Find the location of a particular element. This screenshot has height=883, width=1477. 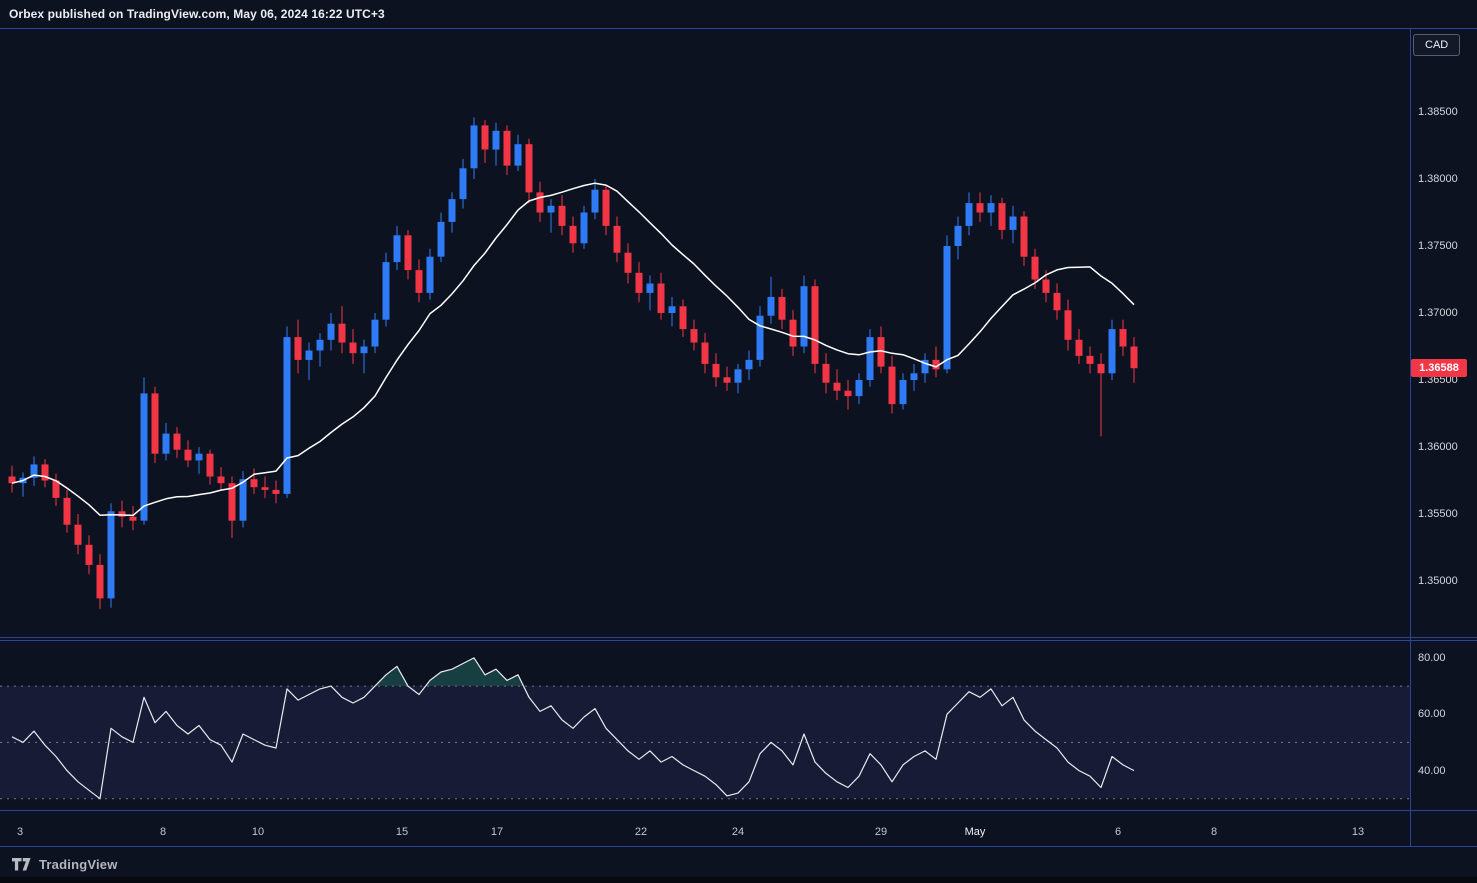

tradingview-brand-label: TradingView is located at coordinates (78, 864).